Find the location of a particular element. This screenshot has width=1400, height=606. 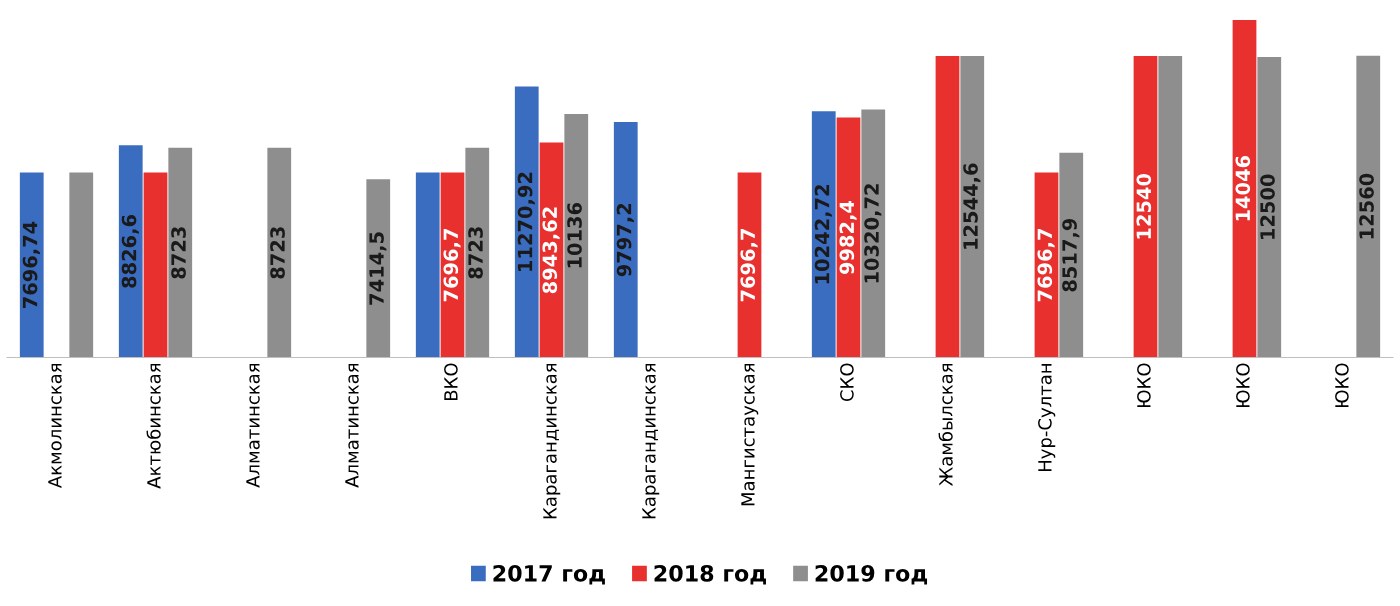

data-label: 9797,2 is located at coordinates (625, 240).